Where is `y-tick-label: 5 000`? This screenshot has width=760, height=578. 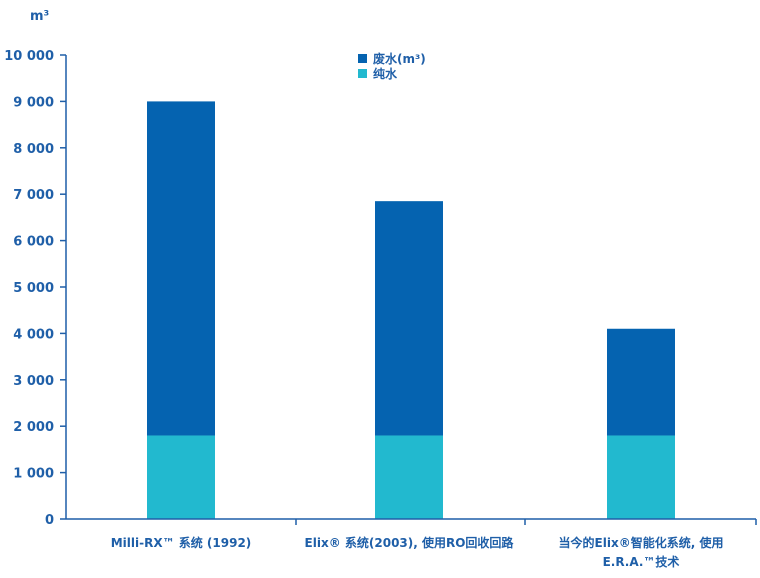
y-tick-label: 5 000 is located at coordinates (33, 288).